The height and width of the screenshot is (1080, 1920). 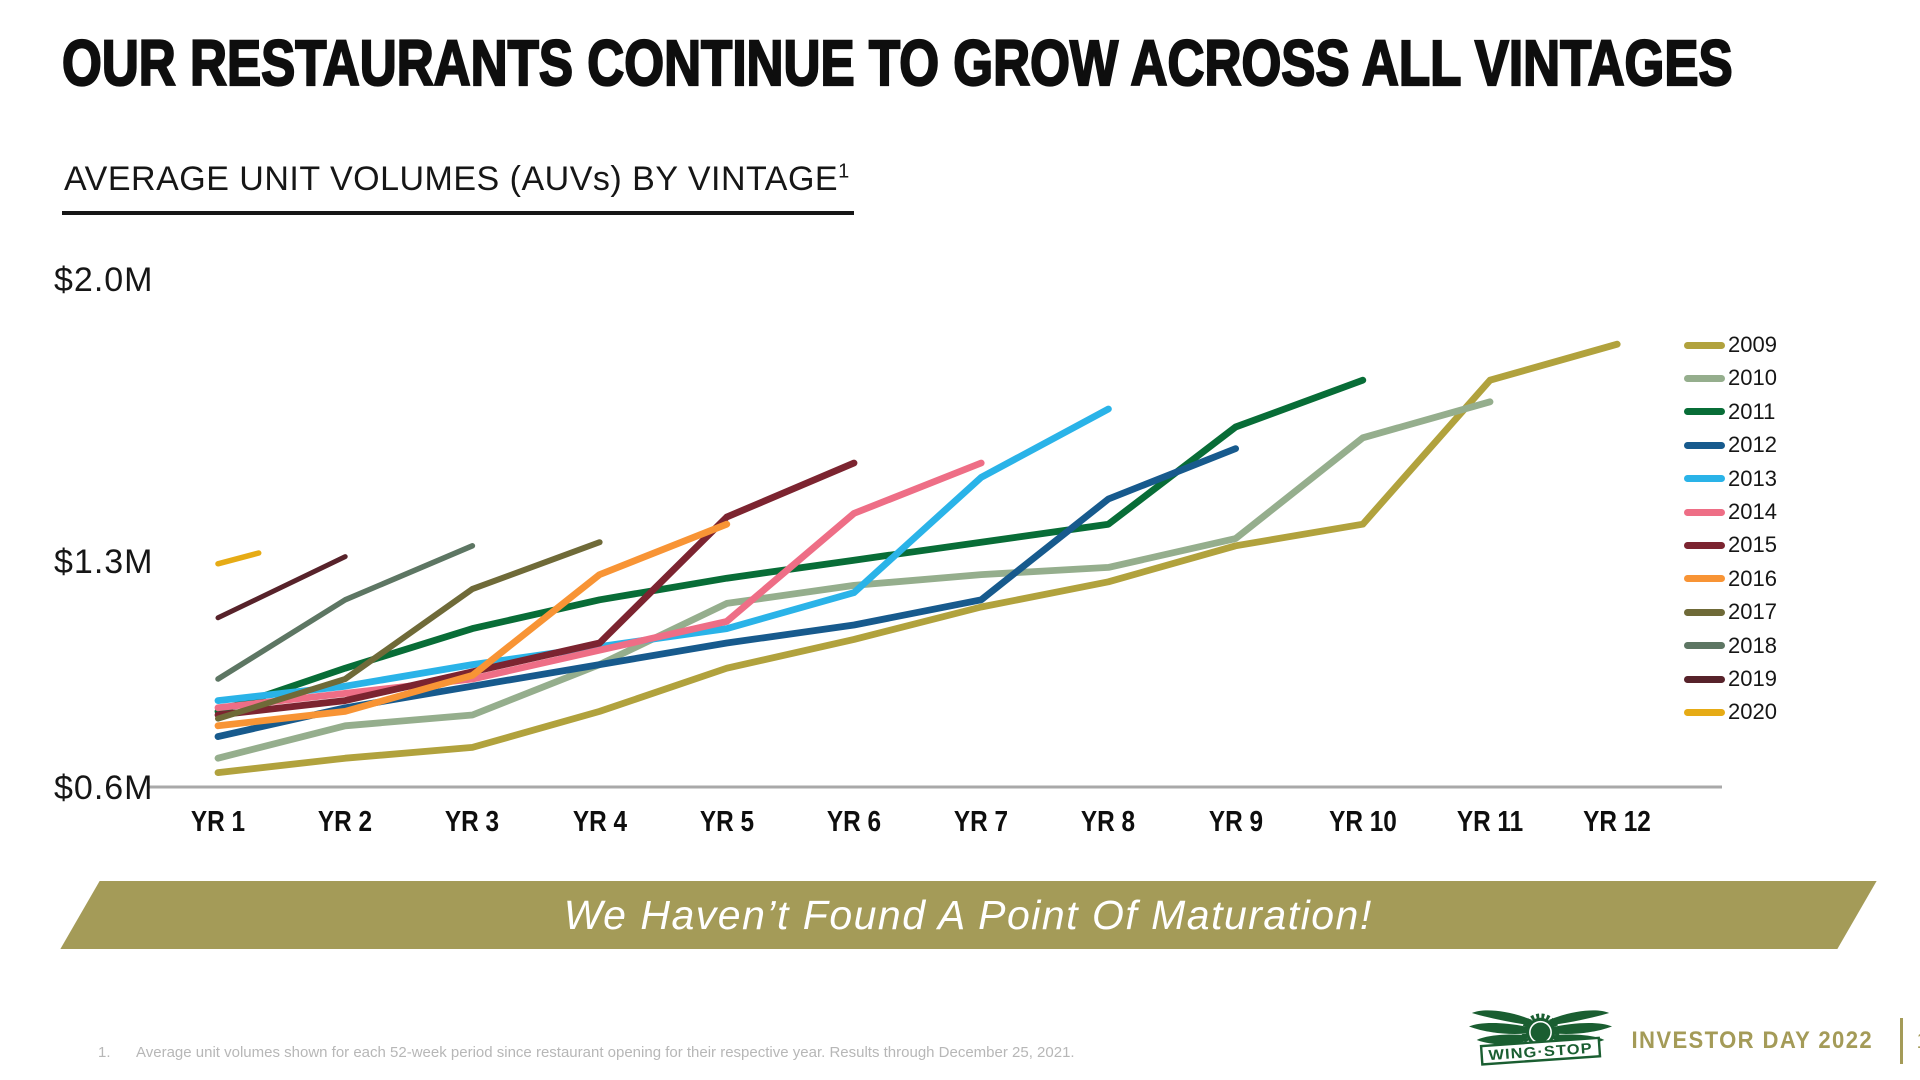 What do you see at coordinates (1490, 822) in the screenshot?
I see `x-tick-yr11: YR 11` at bounding box center [1490, 822].